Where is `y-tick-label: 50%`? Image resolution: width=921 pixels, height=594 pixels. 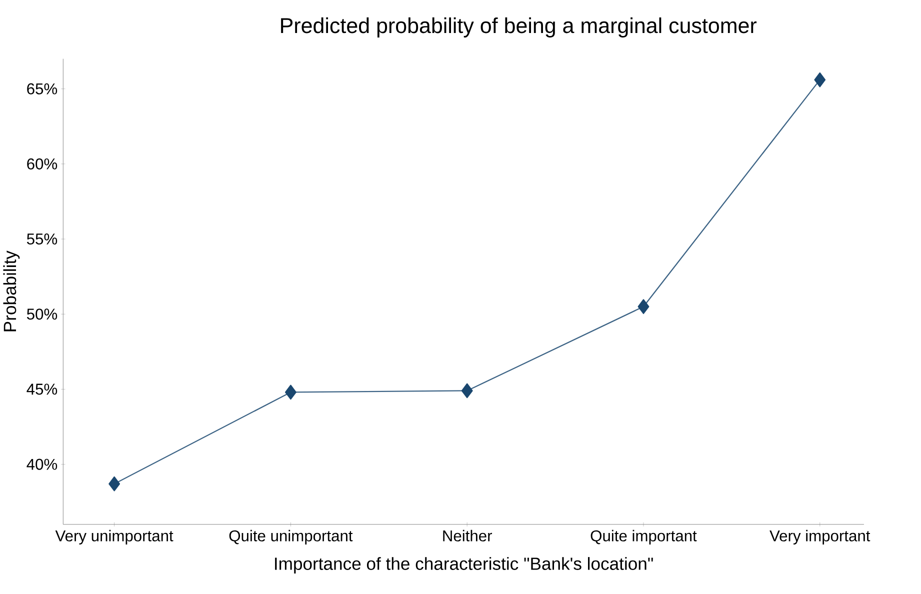 y-tick-label: 50% is located at coordinates (42, 314).